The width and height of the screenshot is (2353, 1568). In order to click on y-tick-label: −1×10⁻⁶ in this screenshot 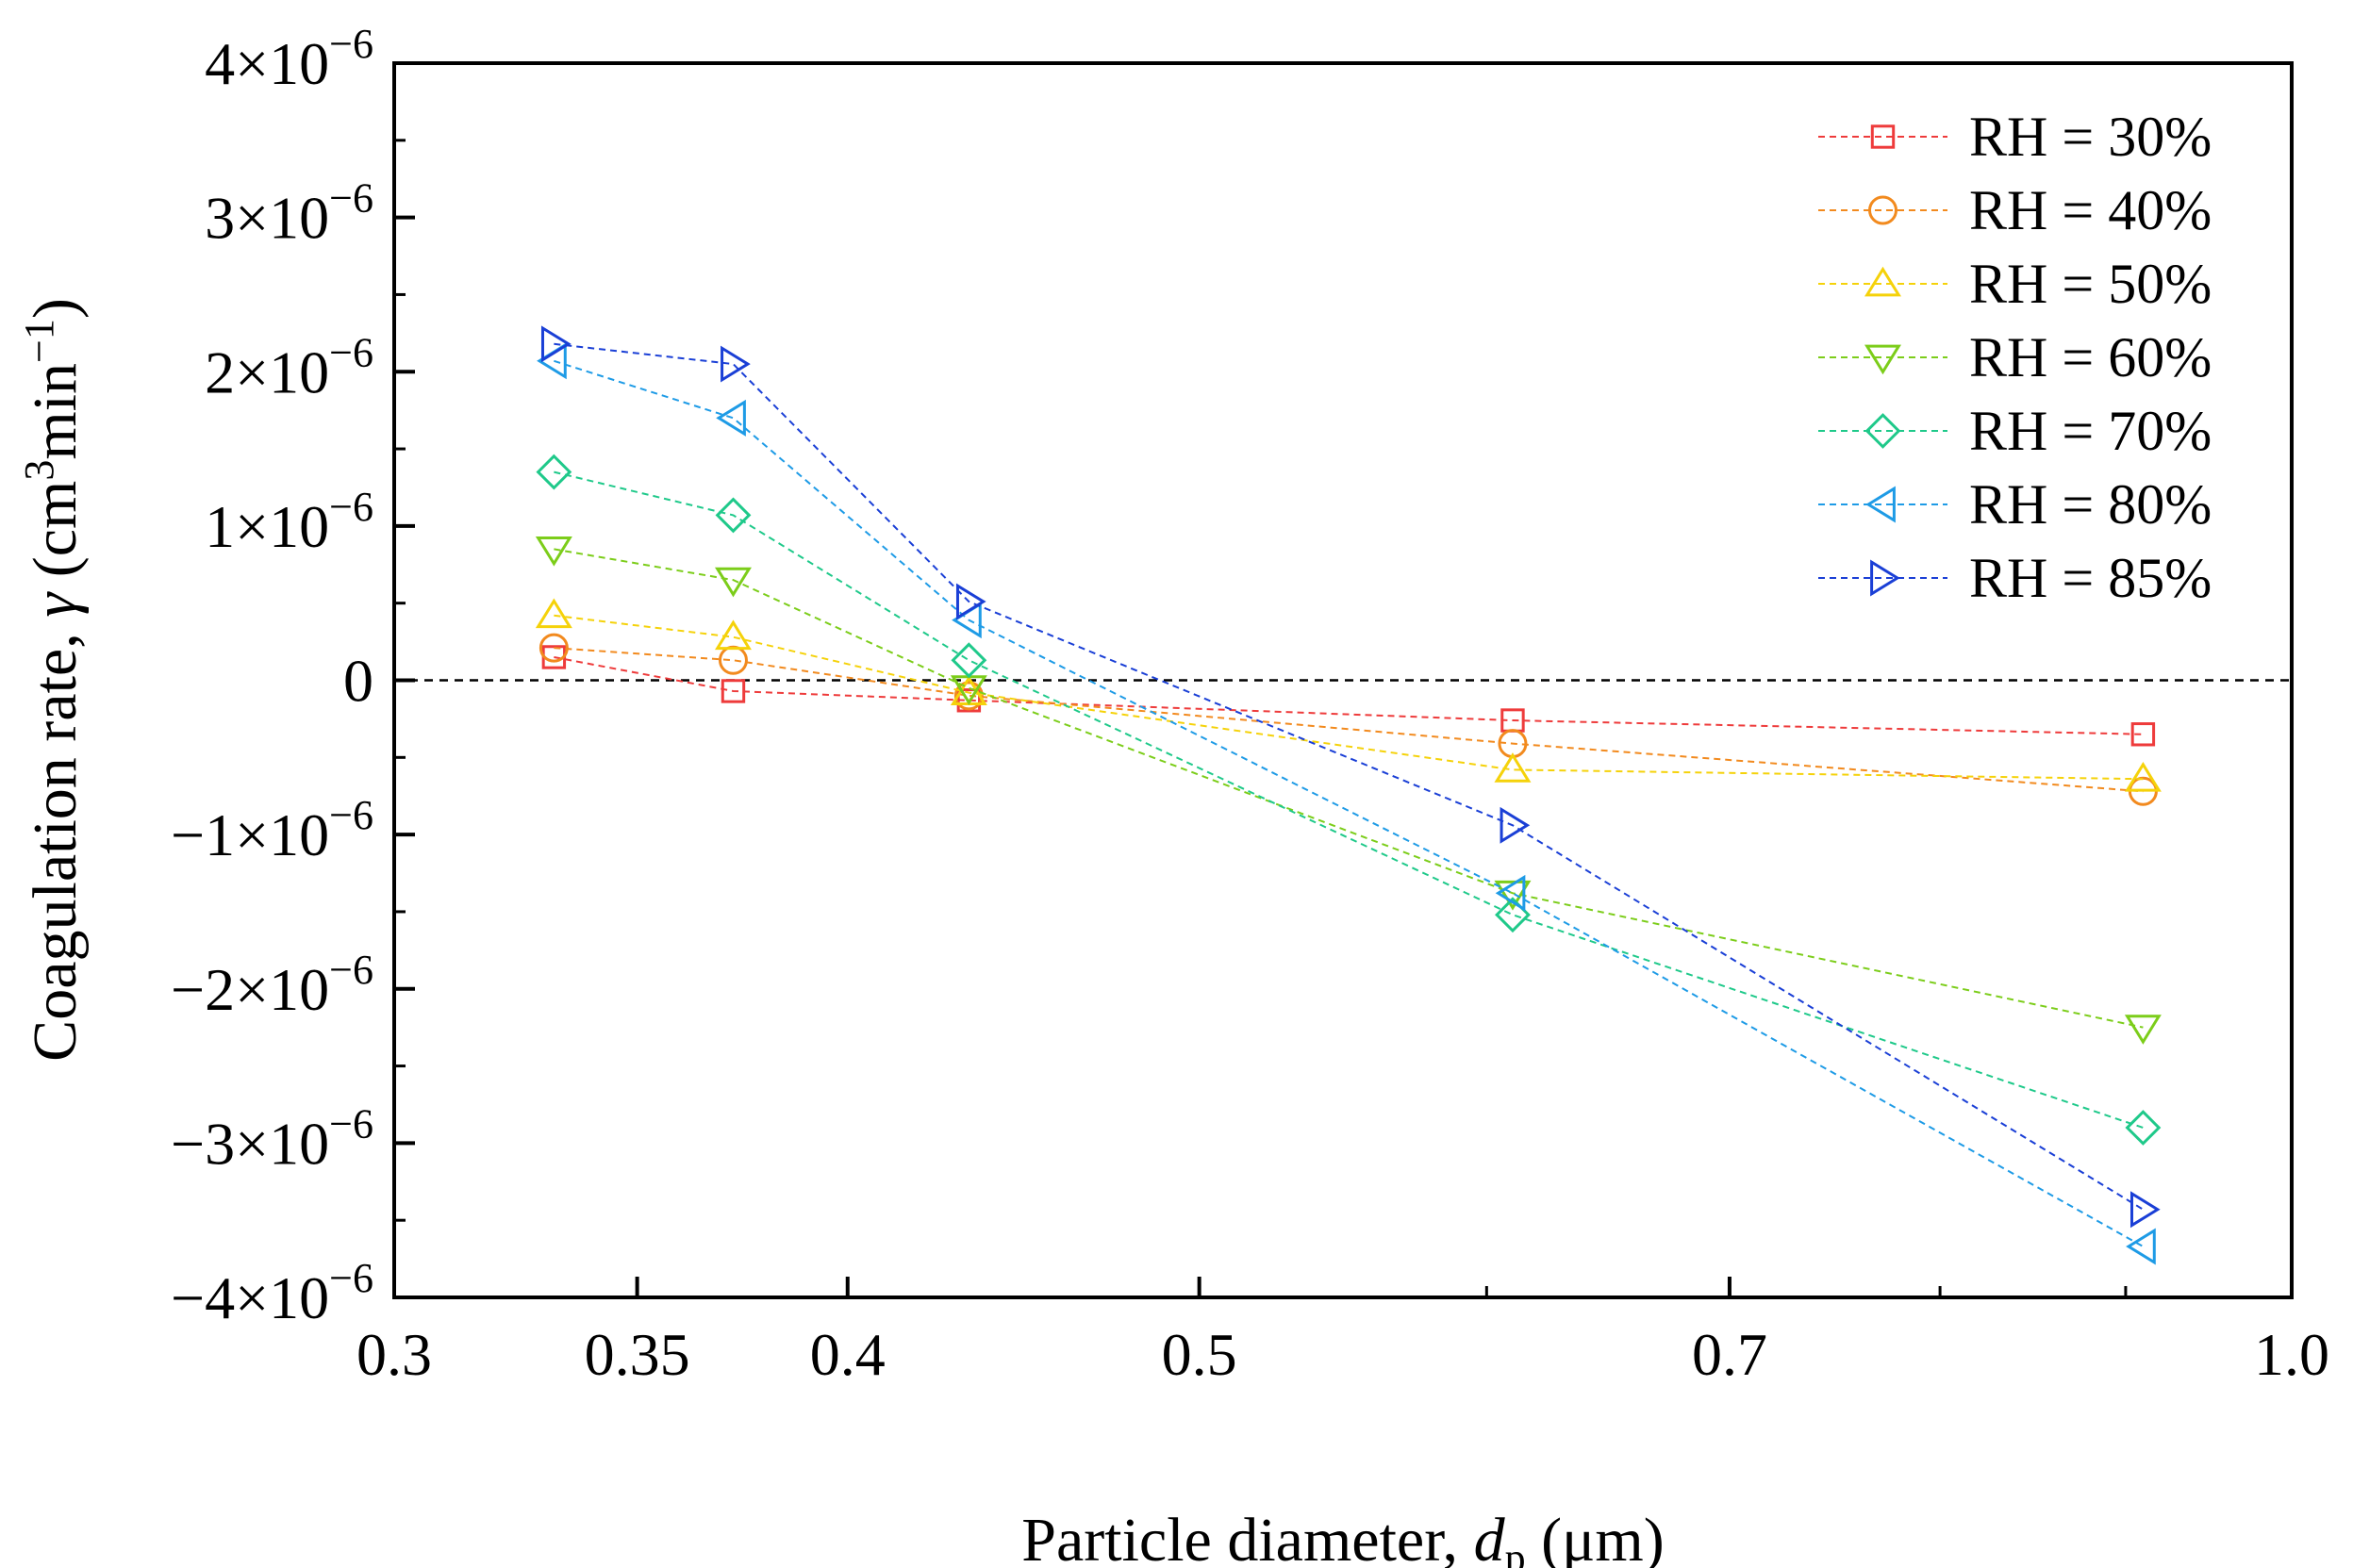, I will do `click(272, 830)`.